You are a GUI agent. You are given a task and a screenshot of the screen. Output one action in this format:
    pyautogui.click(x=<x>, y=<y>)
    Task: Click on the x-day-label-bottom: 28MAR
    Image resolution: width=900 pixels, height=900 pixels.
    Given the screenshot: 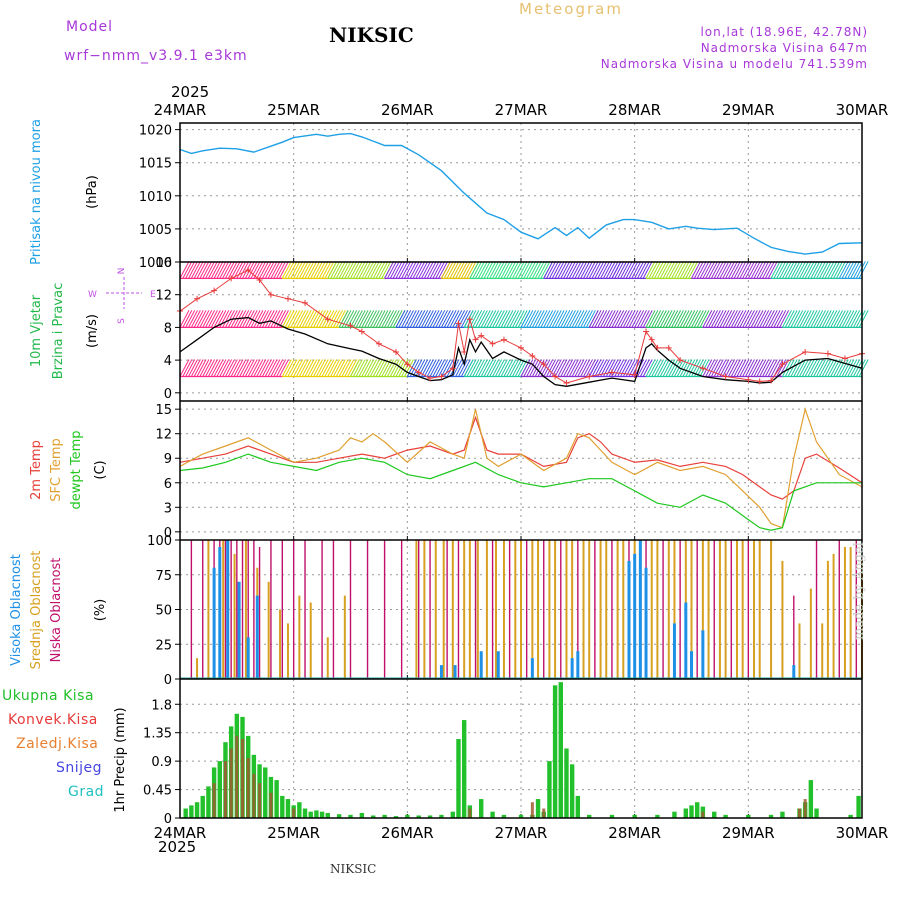 What is the action you would take?
    pyautogui.click(x=634, y=833)
    